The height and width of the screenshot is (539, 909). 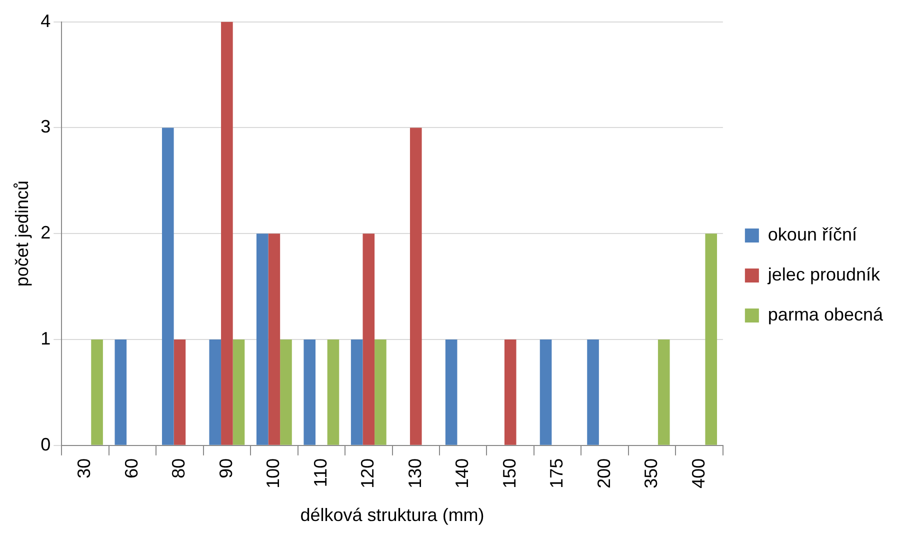 What do you see at coordinates (45, 20) in the screenshot?
I see `y-tick-label: 4` at bounding box center [45, 20].